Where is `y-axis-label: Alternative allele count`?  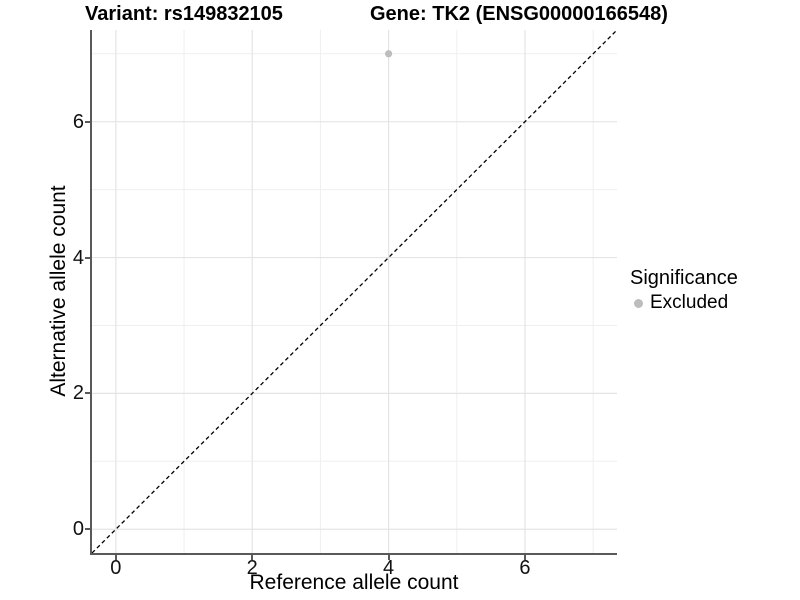
y-axis-label: Alternative allele count is located at coordinates (58, 291).